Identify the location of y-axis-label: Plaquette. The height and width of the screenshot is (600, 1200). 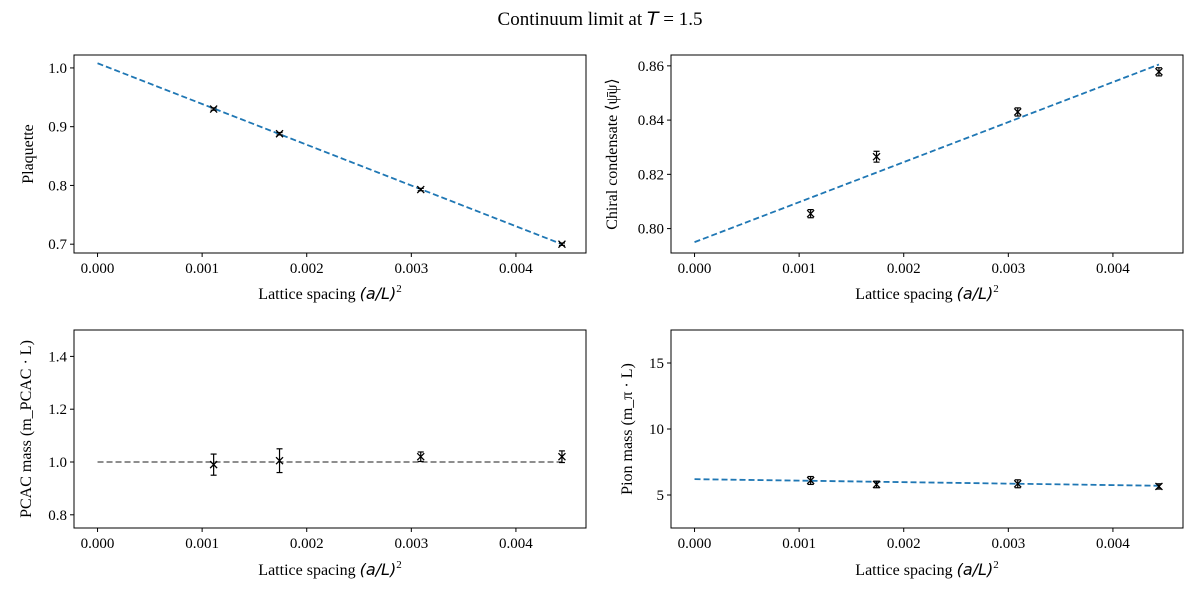
(28, 154).